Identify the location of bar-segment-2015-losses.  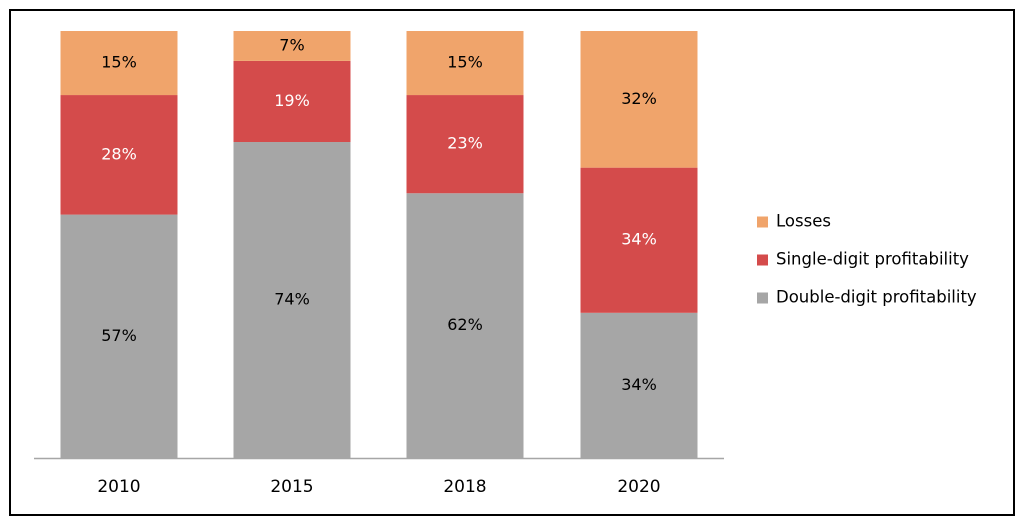
(292, 46).